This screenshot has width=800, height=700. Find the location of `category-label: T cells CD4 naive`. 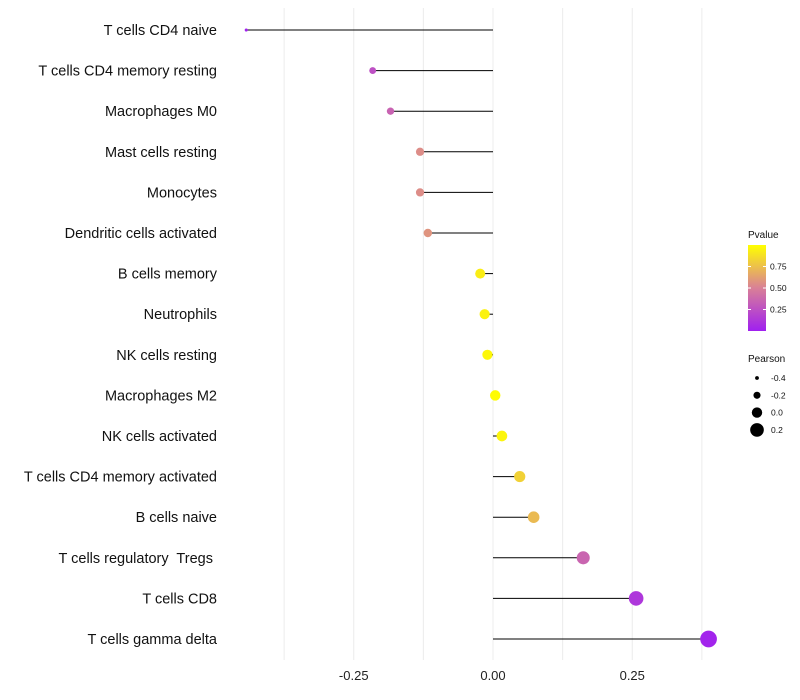

category-label: T cells CD4 naive is located at coordinates (160, 31).